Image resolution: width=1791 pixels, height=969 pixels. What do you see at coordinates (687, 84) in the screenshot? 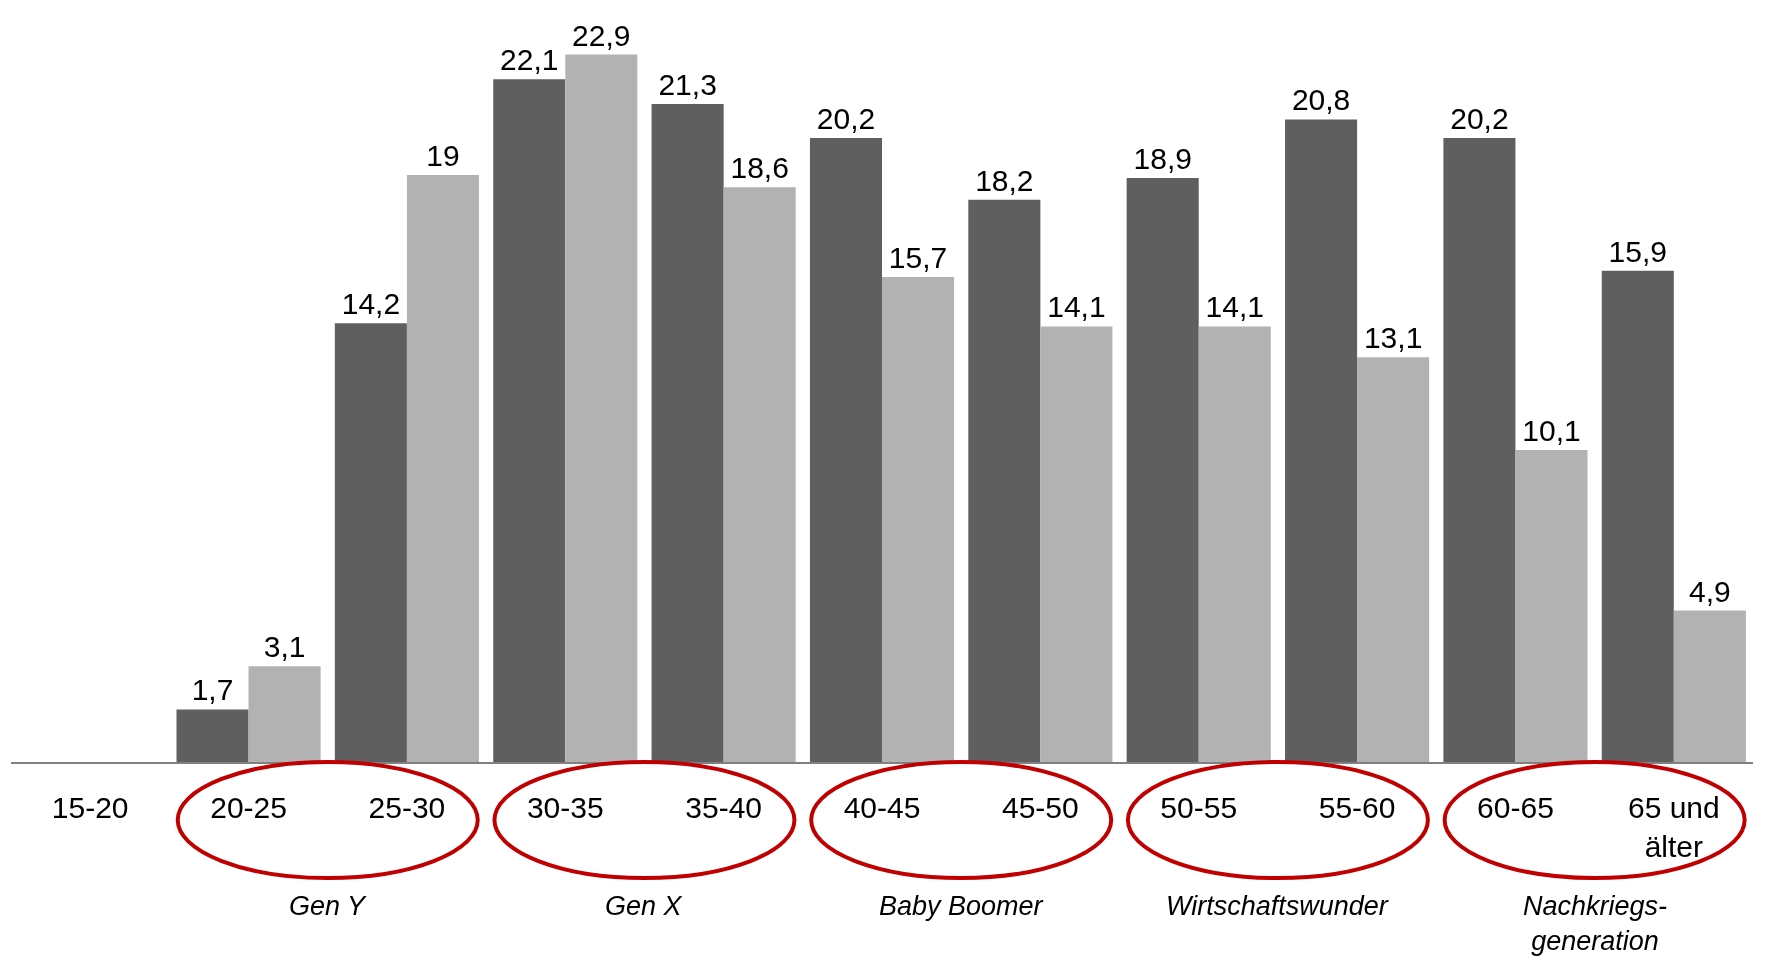
I see `data-label: 21,3` at bounding box center [687, 84].